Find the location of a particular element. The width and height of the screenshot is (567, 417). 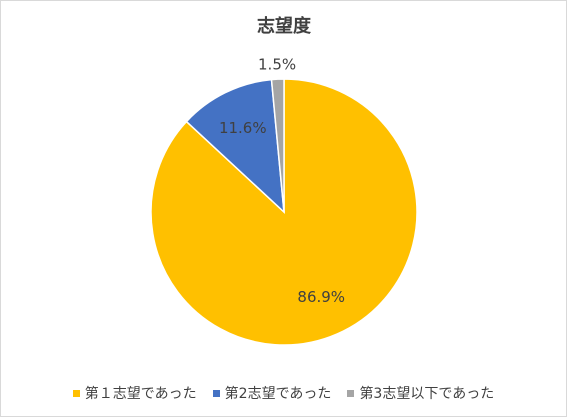

legend: 第１志望であった 第2志望であった 第3志望以下であった is located at coordinates (283, 393).